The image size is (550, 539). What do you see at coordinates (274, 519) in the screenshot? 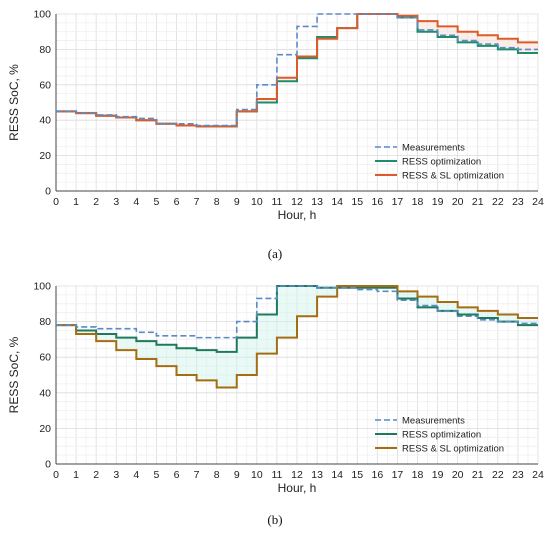
I see `panel-caption: (b)` at bounding box center [274, 519].